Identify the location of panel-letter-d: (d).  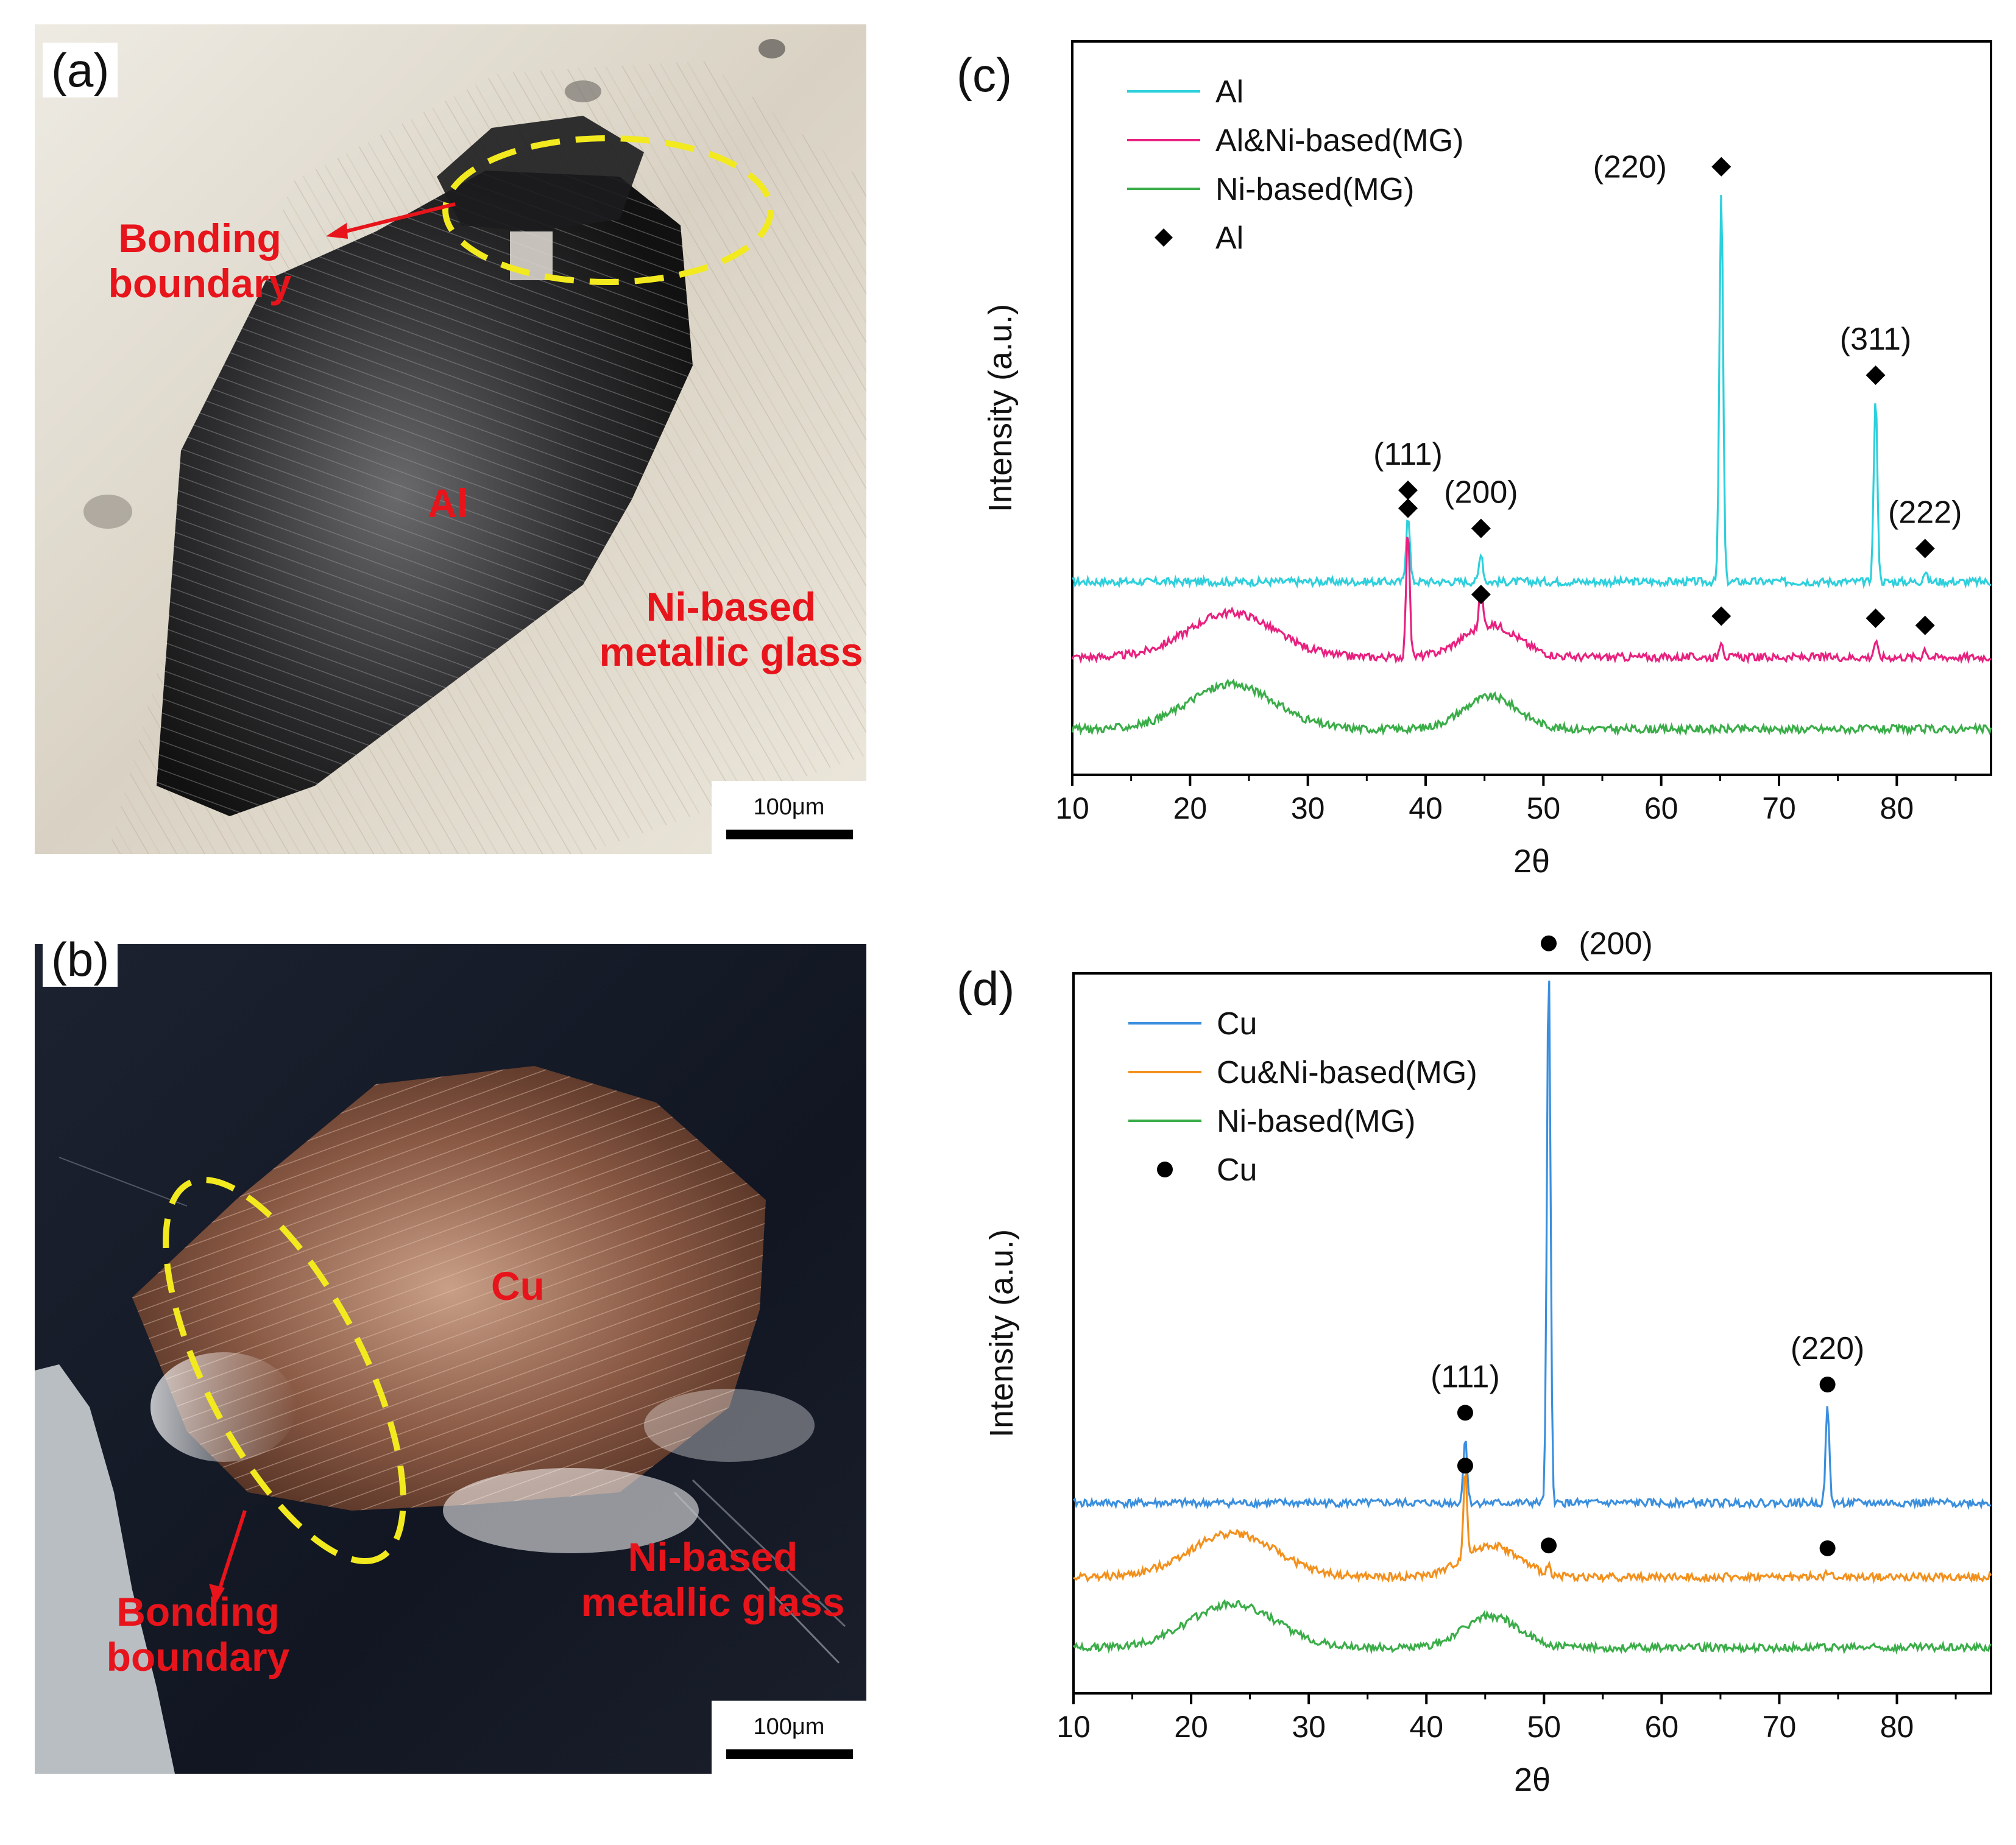
(986, 989).